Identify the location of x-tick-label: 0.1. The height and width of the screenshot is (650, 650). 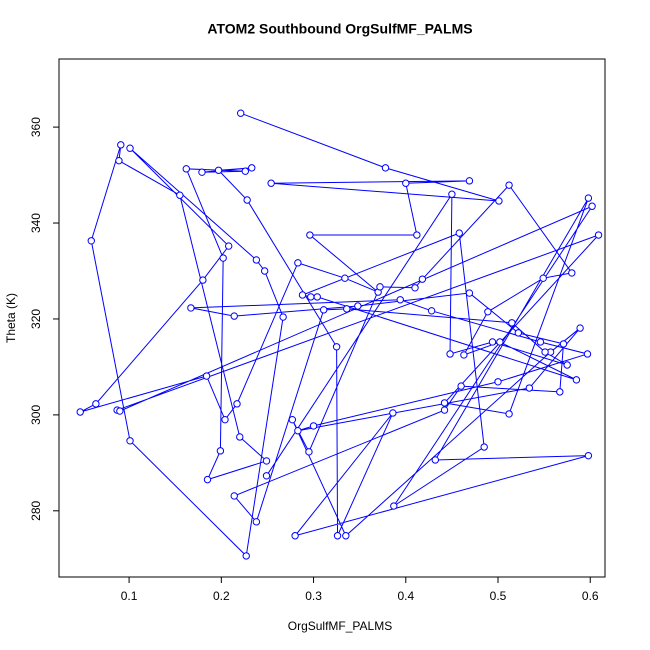
(129, 596).